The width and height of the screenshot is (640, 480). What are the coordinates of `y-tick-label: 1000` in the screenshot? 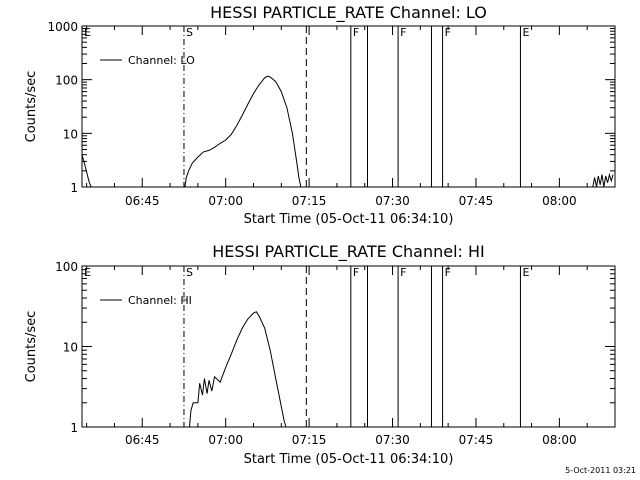 It's located at (62, 27).